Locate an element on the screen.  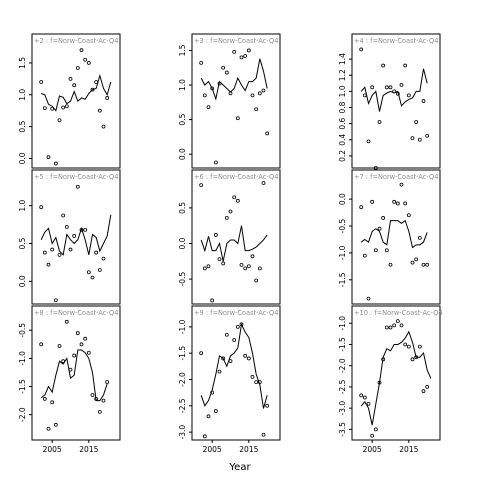
x-axis-title: Year is located at coordinates (239, 467).